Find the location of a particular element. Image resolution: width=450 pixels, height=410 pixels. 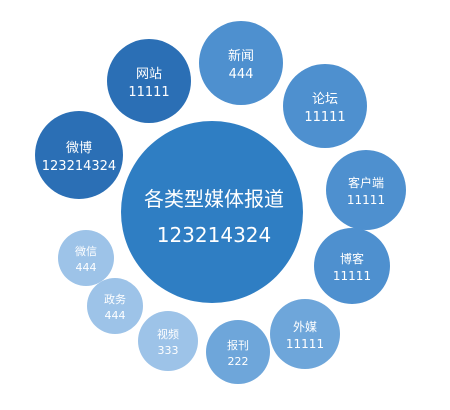

bubble-9: 政务 444 is located at coordinates (115, 306).